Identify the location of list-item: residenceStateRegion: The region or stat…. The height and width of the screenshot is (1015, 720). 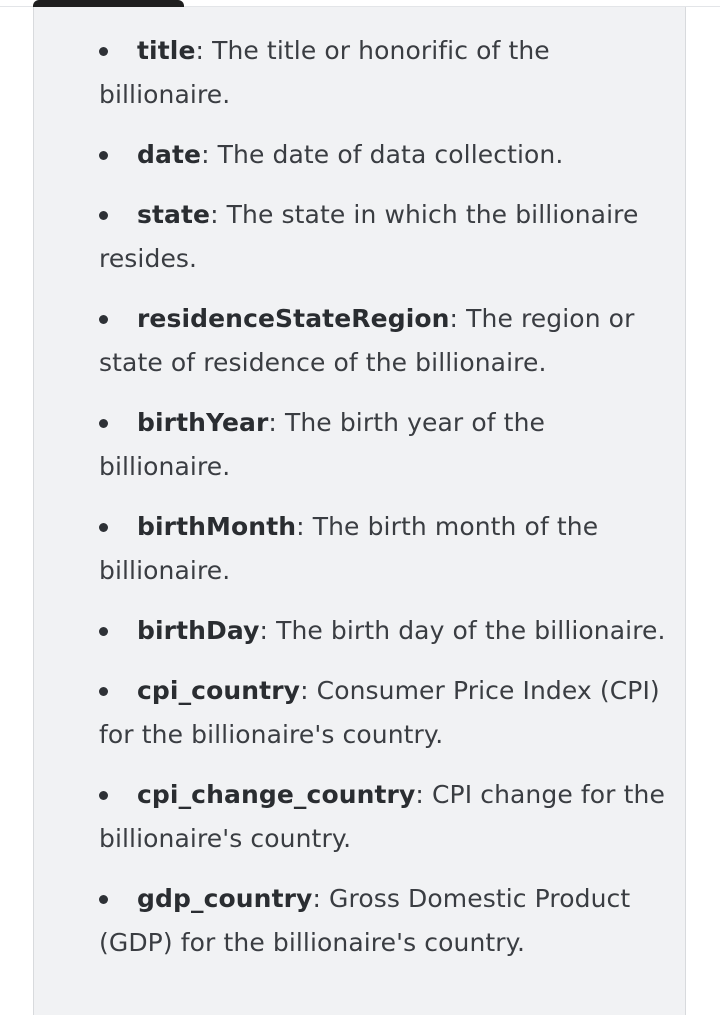
(386, 341).